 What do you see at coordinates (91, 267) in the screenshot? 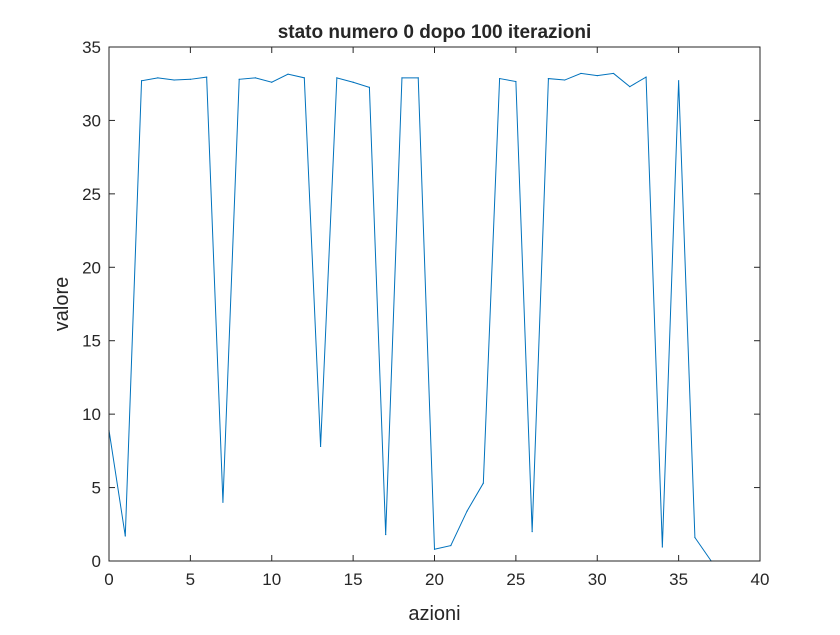
I see `y-tick-label: 20` at bounding box center [91, 267].